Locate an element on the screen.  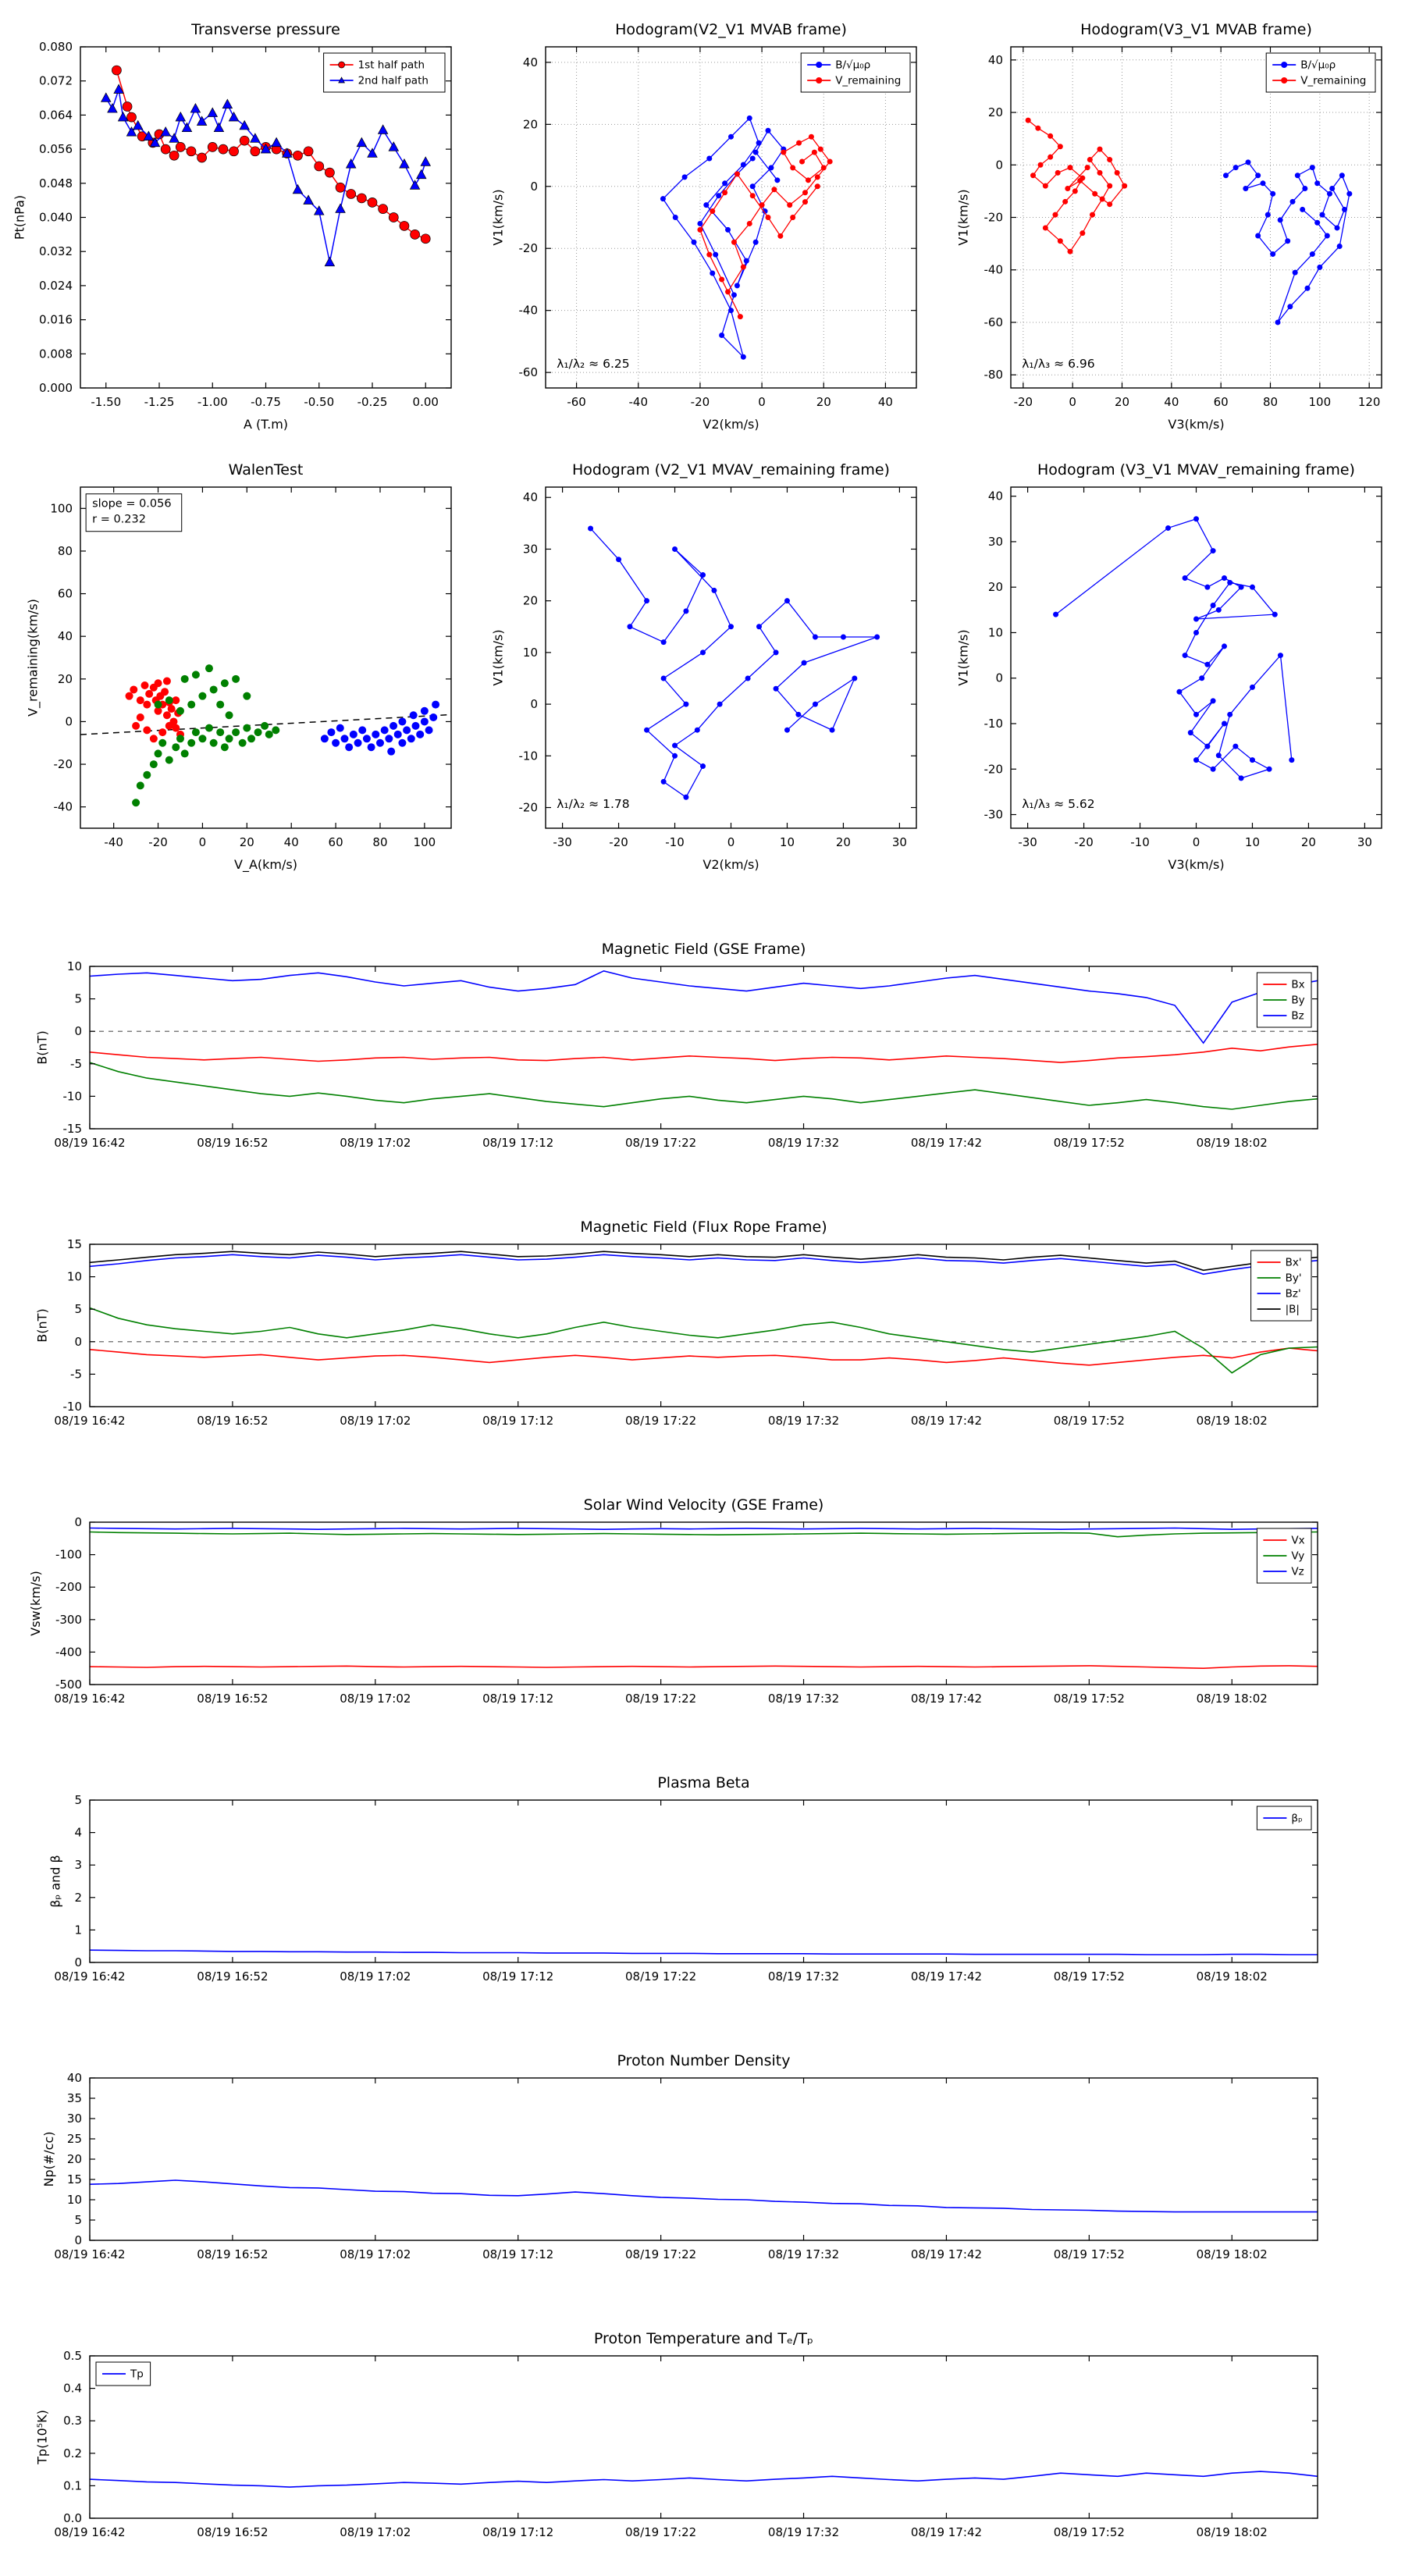
svg-text: Tp is located at coordinates (137, 2374).